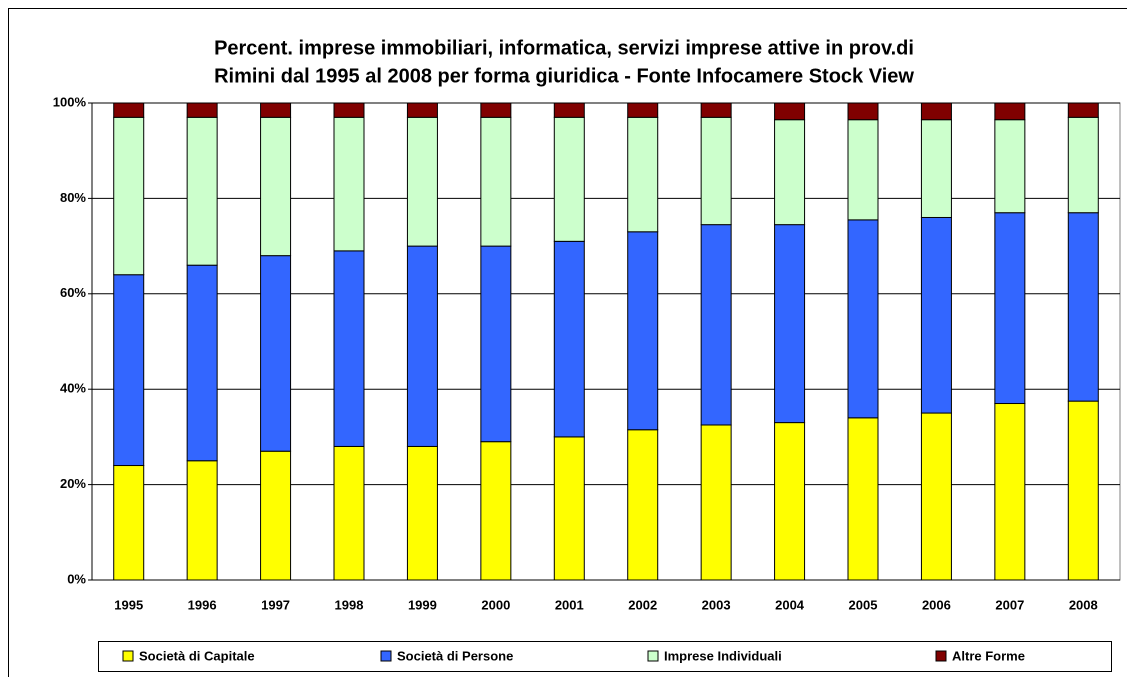  What do you see at coordinates (197, 655) in the screenshot?
I see `legend-label: Società di Capitale` at bounding box center [197, 655].